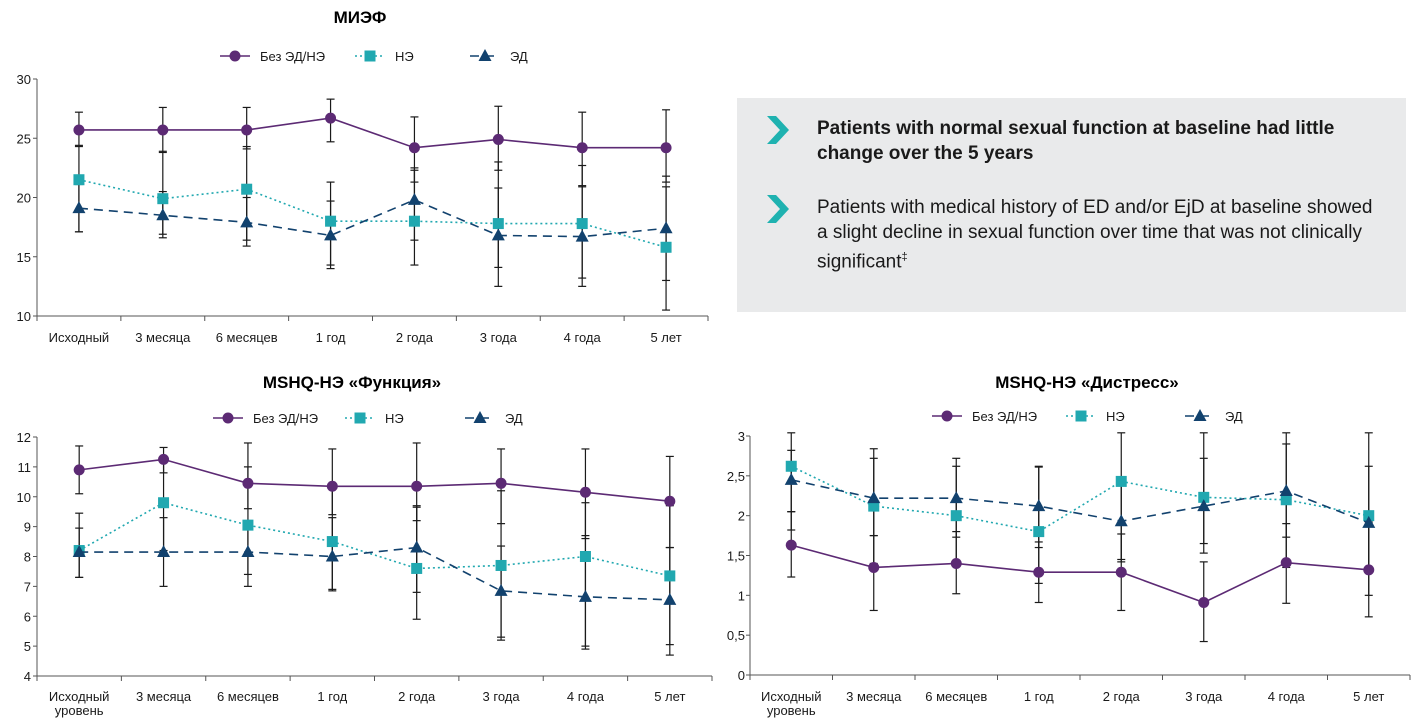 The width and height of the screenshot is (1423, 722). What do you see at coordinates (741, 595) in the screenshot?
I see `y-tick-label: 1` at bounding box center [741, 595].